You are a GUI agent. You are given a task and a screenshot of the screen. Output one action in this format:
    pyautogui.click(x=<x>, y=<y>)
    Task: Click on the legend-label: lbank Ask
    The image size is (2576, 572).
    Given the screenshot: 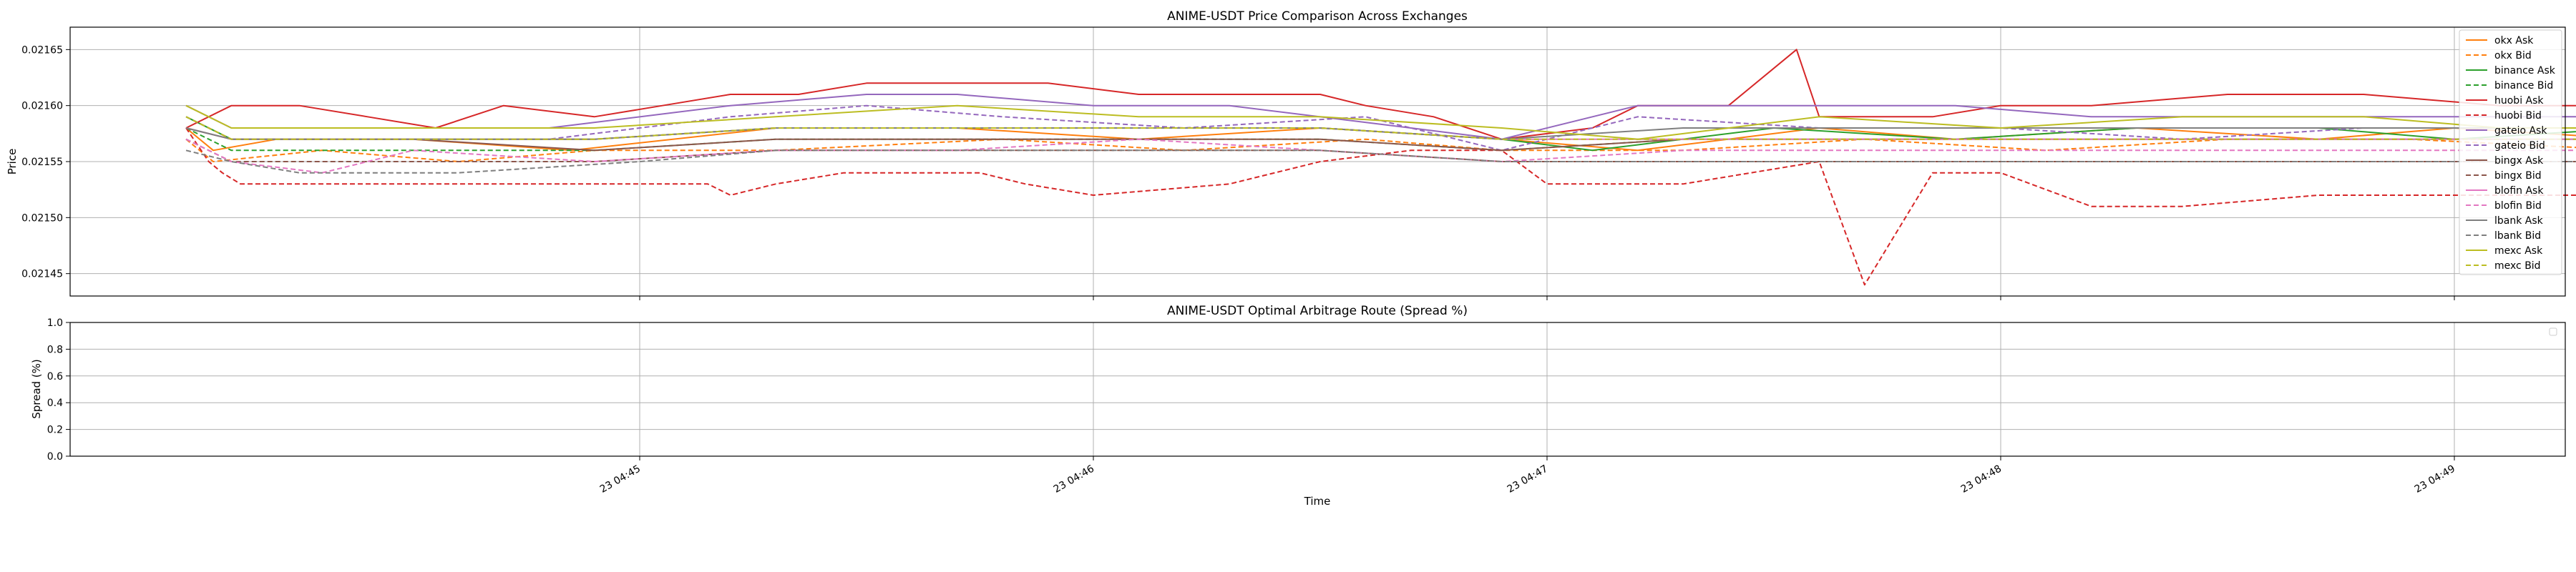 What is the action you would take?
    pyautogui.click(x=2519, y=221)
    